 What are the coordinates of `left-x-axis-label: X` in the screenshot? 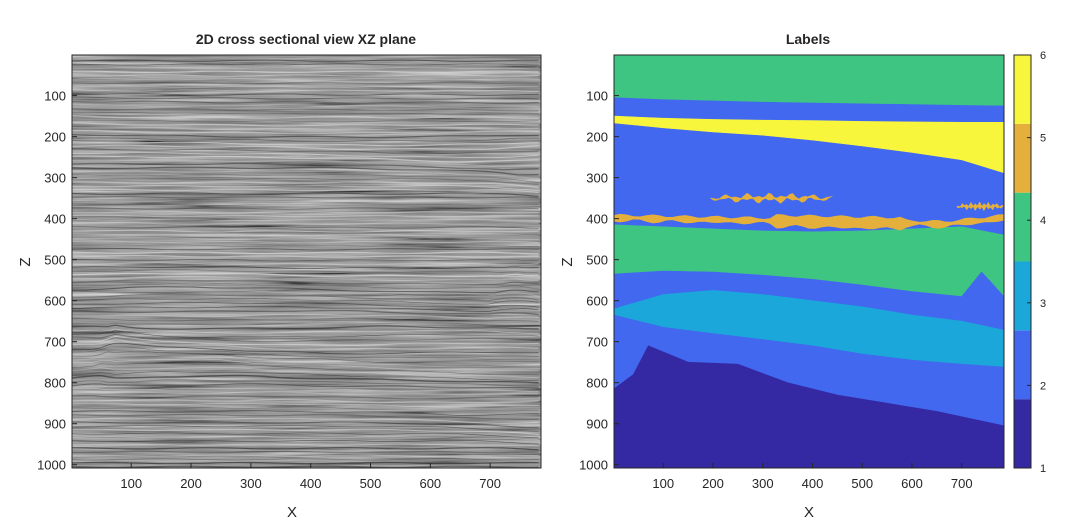 It's located at (292, 512).